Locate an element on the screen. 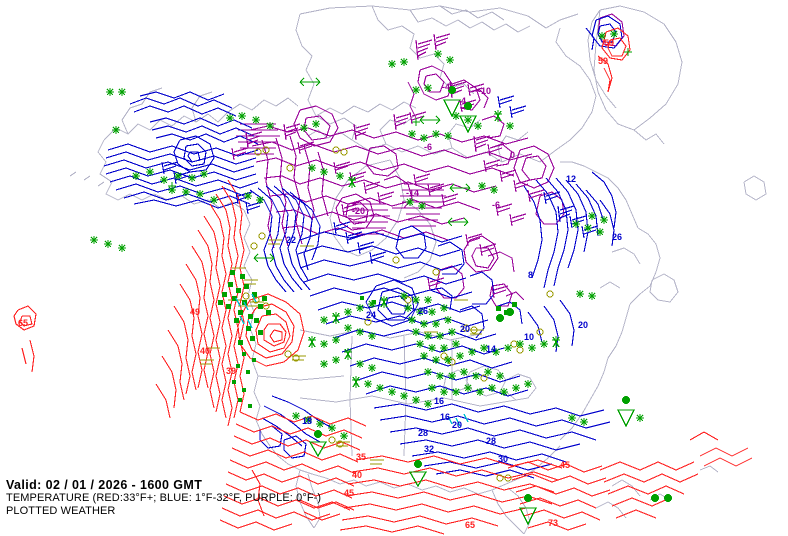 Image resolution: width=788 pixels, height=536 pixels. contour-label: 8 is located at coordinates (530, 275).